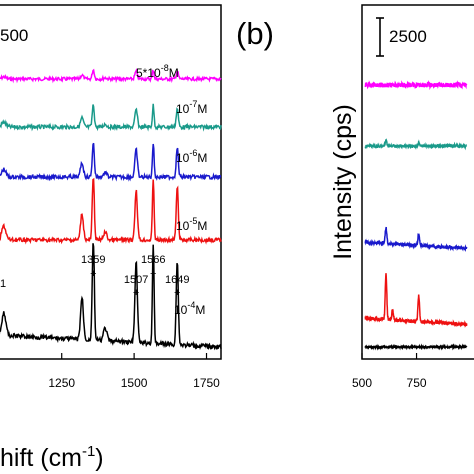 The image size is (474, 474). I want to click on peak-mark-1566: +, so click(153, 274).